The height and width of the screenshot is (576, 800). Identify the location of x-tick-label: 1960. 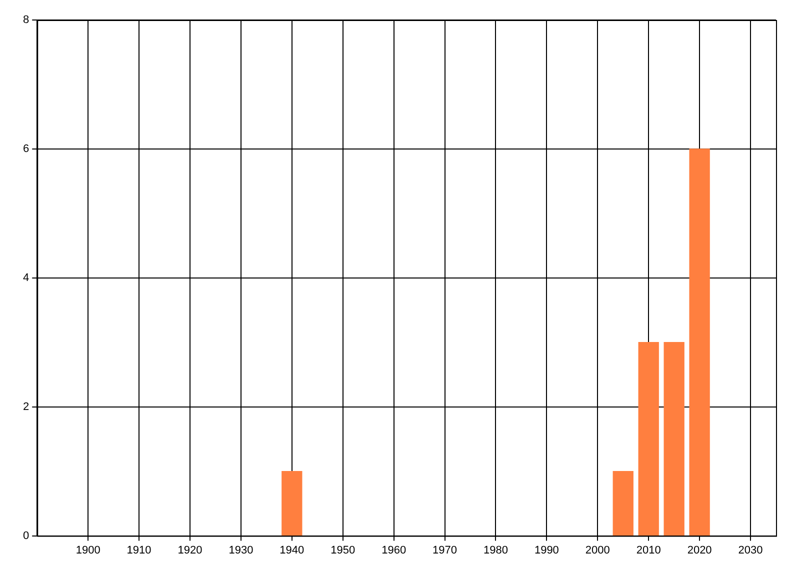
(394, 550).